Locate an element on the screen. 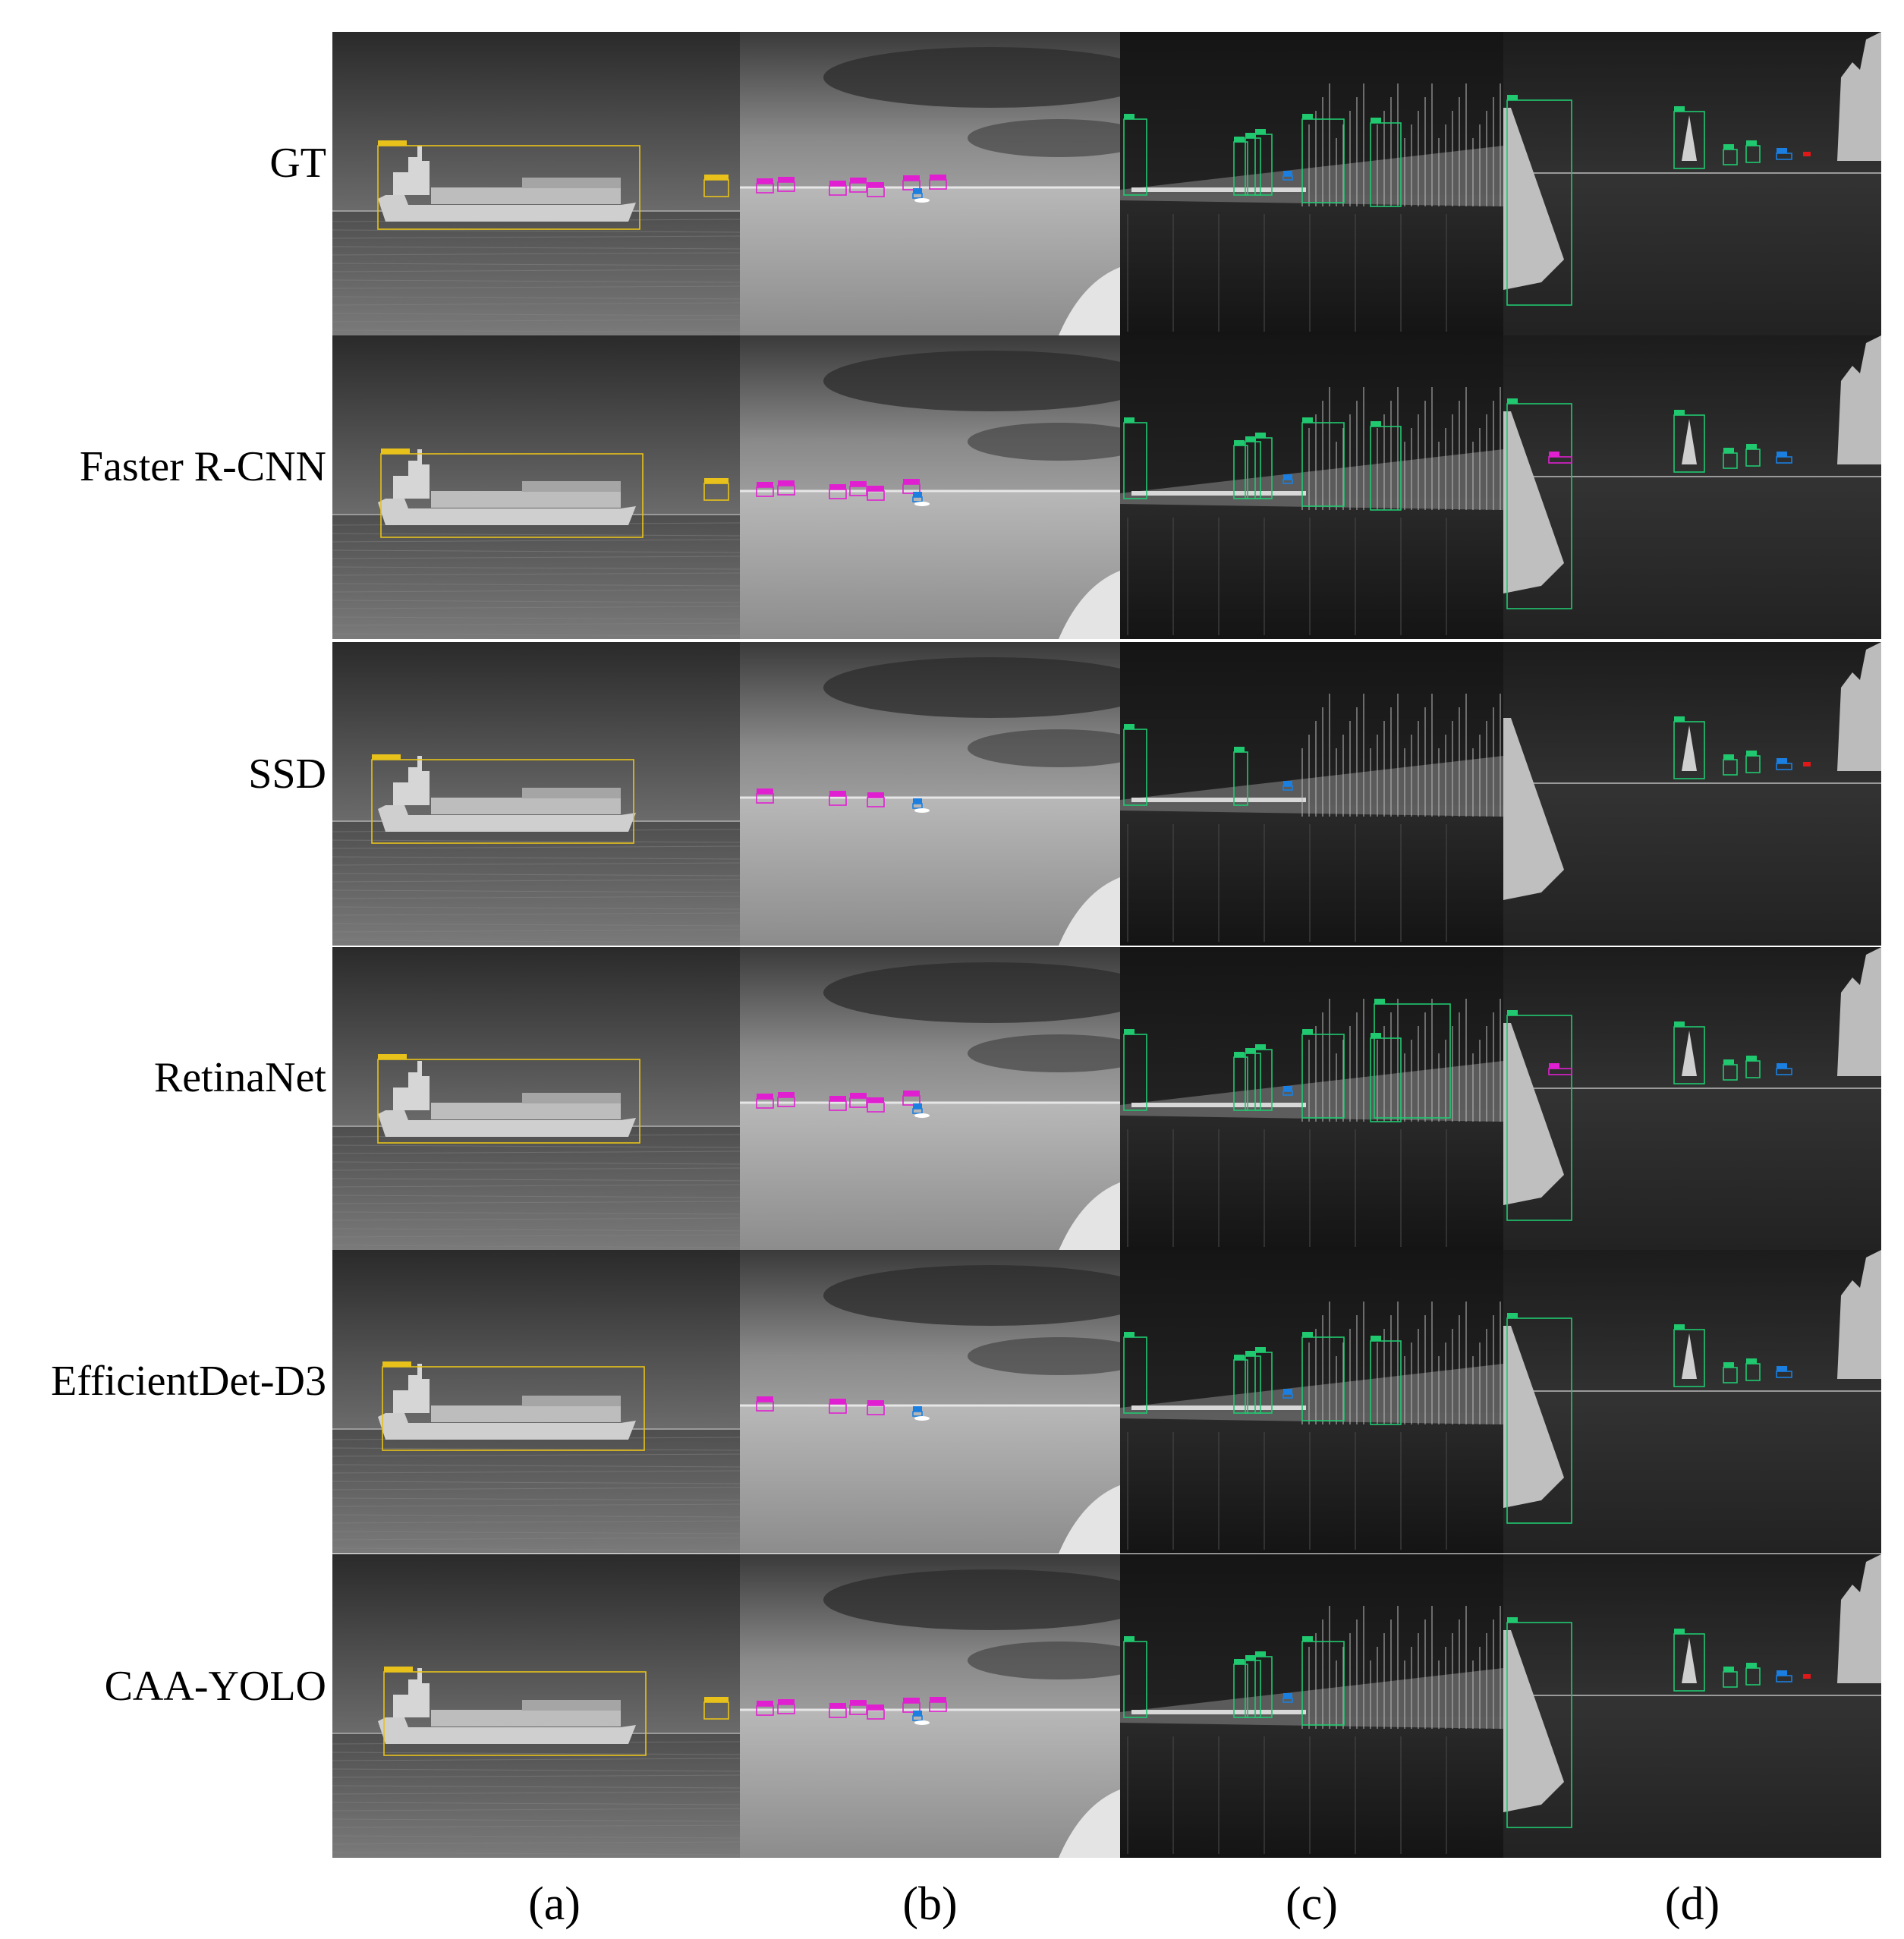  column-label: (b) is located at coordinates (930, 1904).